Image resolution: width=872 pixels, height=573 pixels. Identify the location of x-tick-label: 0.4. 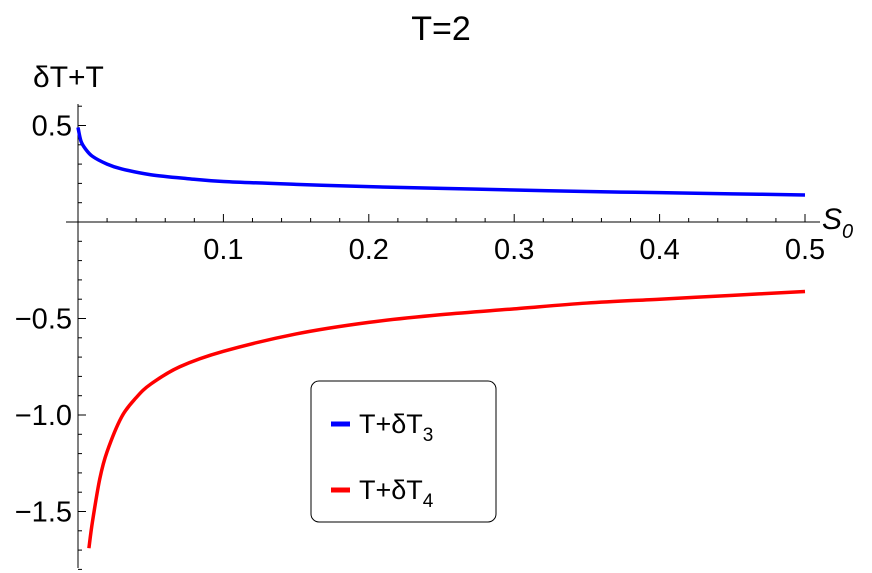
(659, 250).